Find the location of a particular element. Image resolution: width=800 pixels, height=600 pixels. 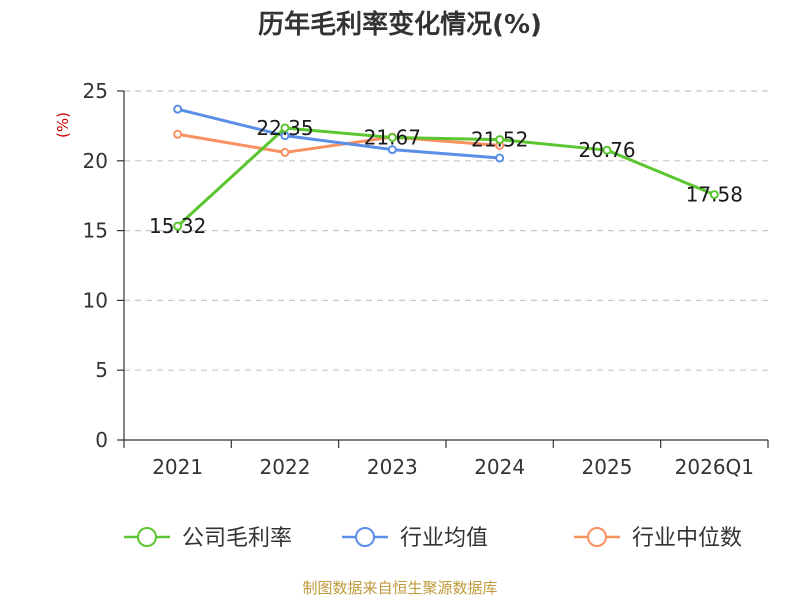

data-label: 21.67 is located at coordinates (392, 137).